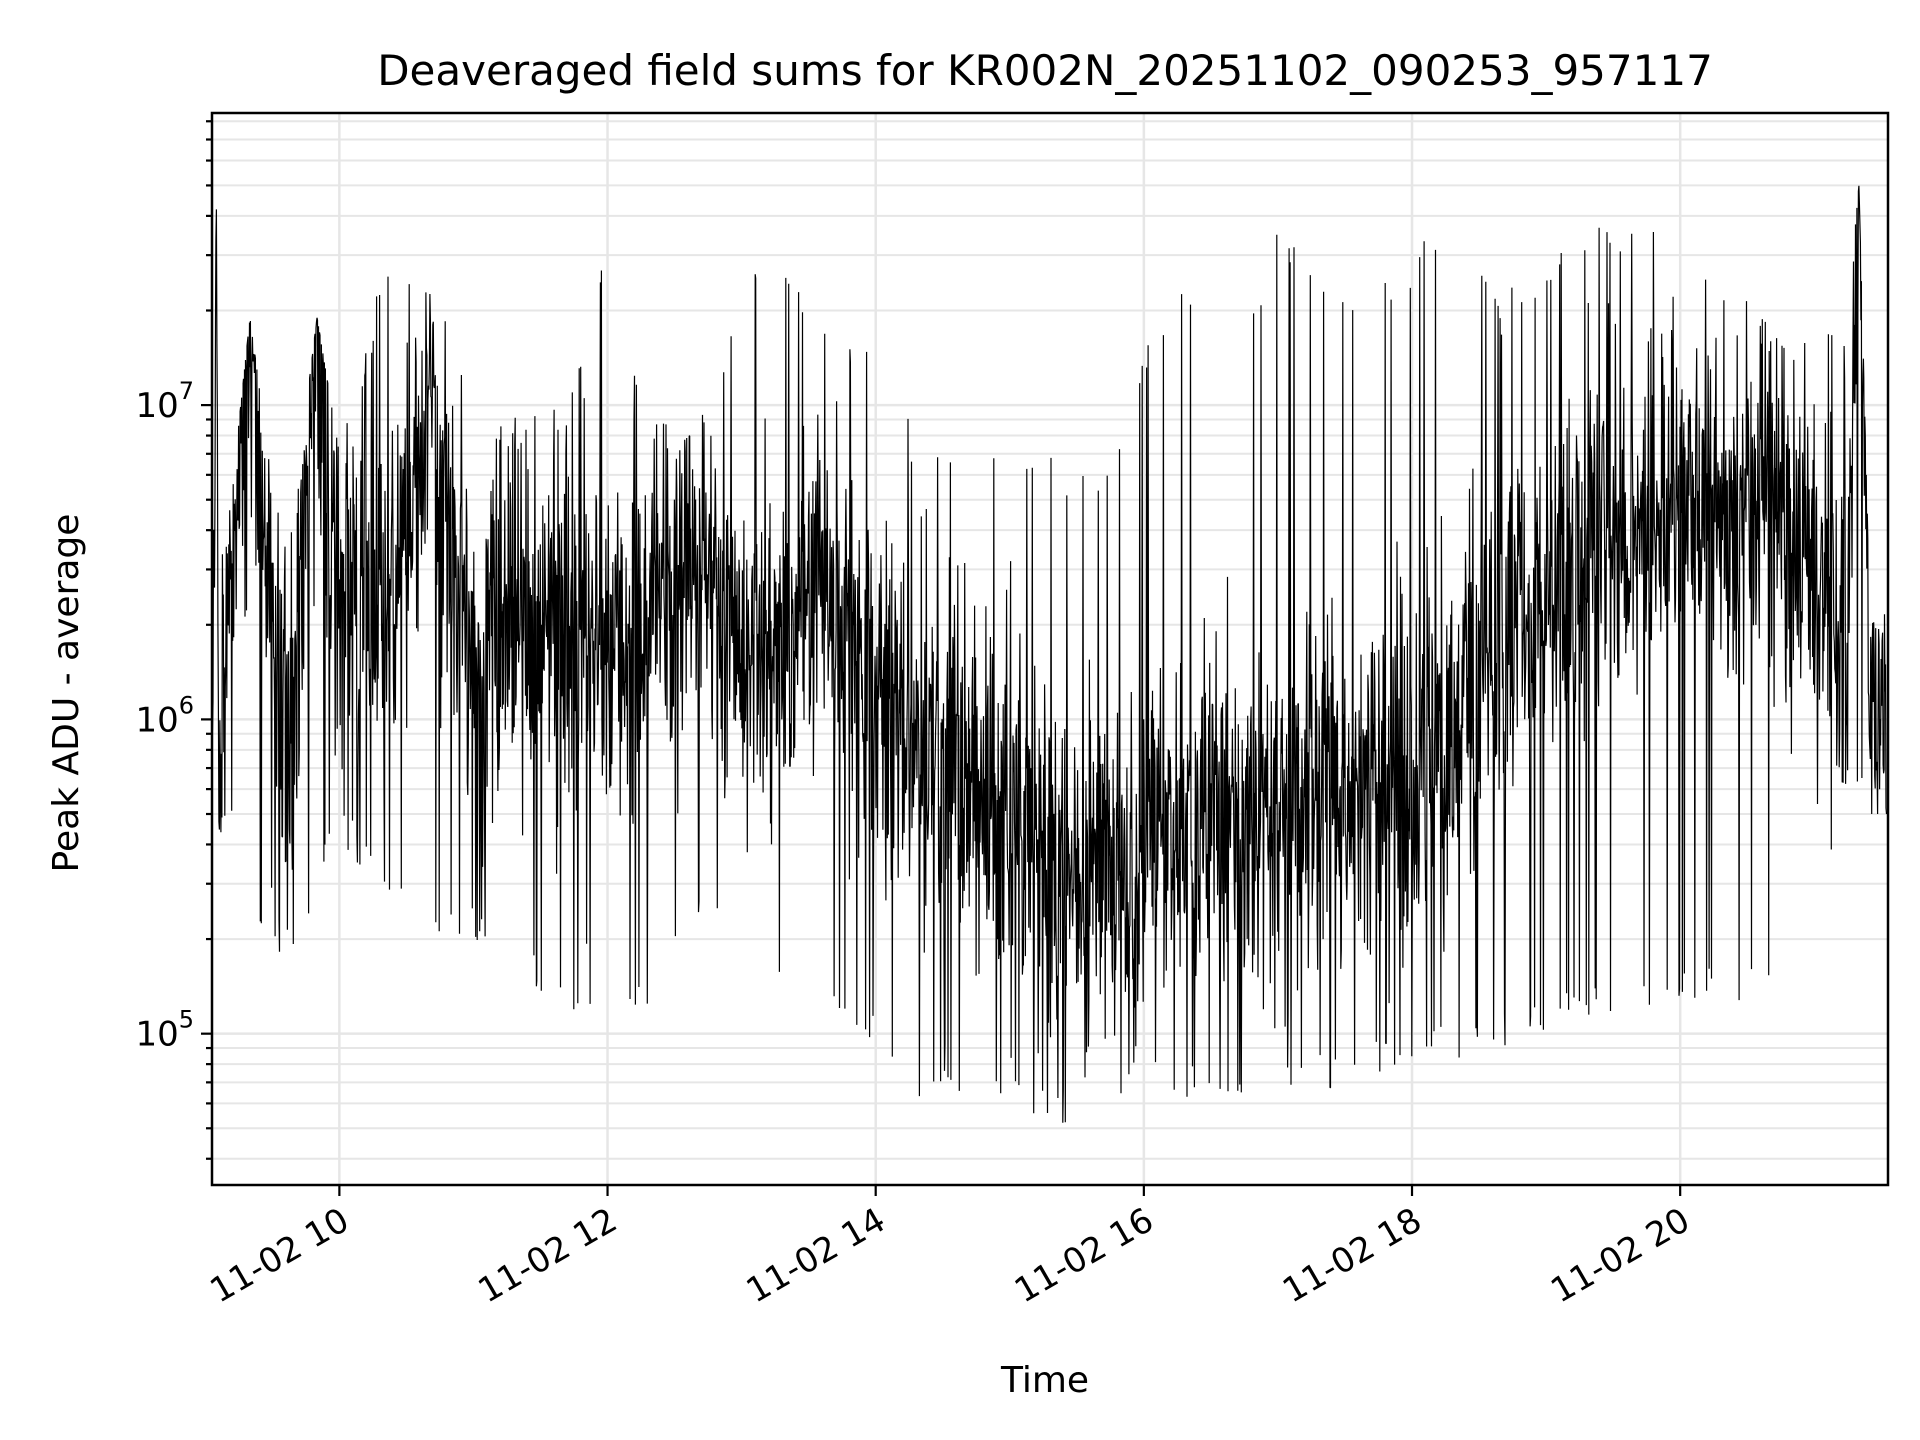  I want to click on y-tick-label: 10⁵, so click(164, 1030).